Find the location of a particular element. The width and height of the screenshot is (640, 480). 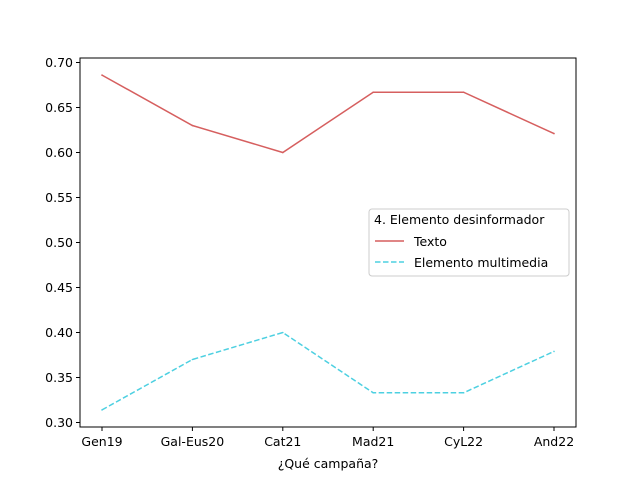

x-tick-label: Gal-Eus20 is located at coordinates (193, 441).